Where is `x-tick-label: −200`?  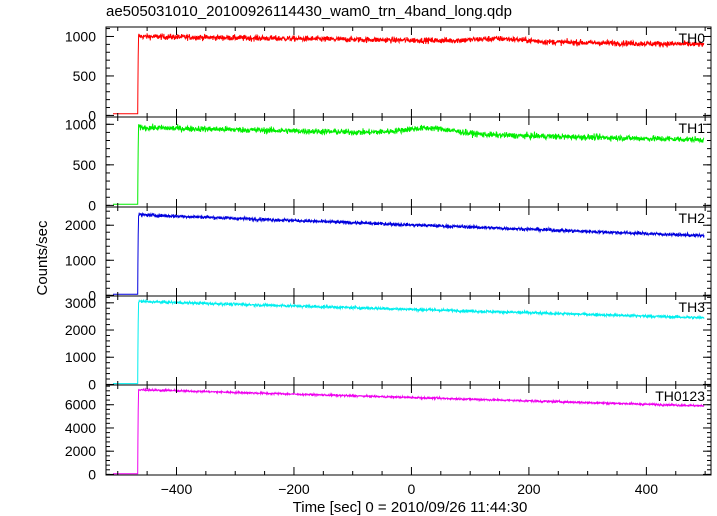
x-tick-label: −200 is located at coordinates (294, 489).